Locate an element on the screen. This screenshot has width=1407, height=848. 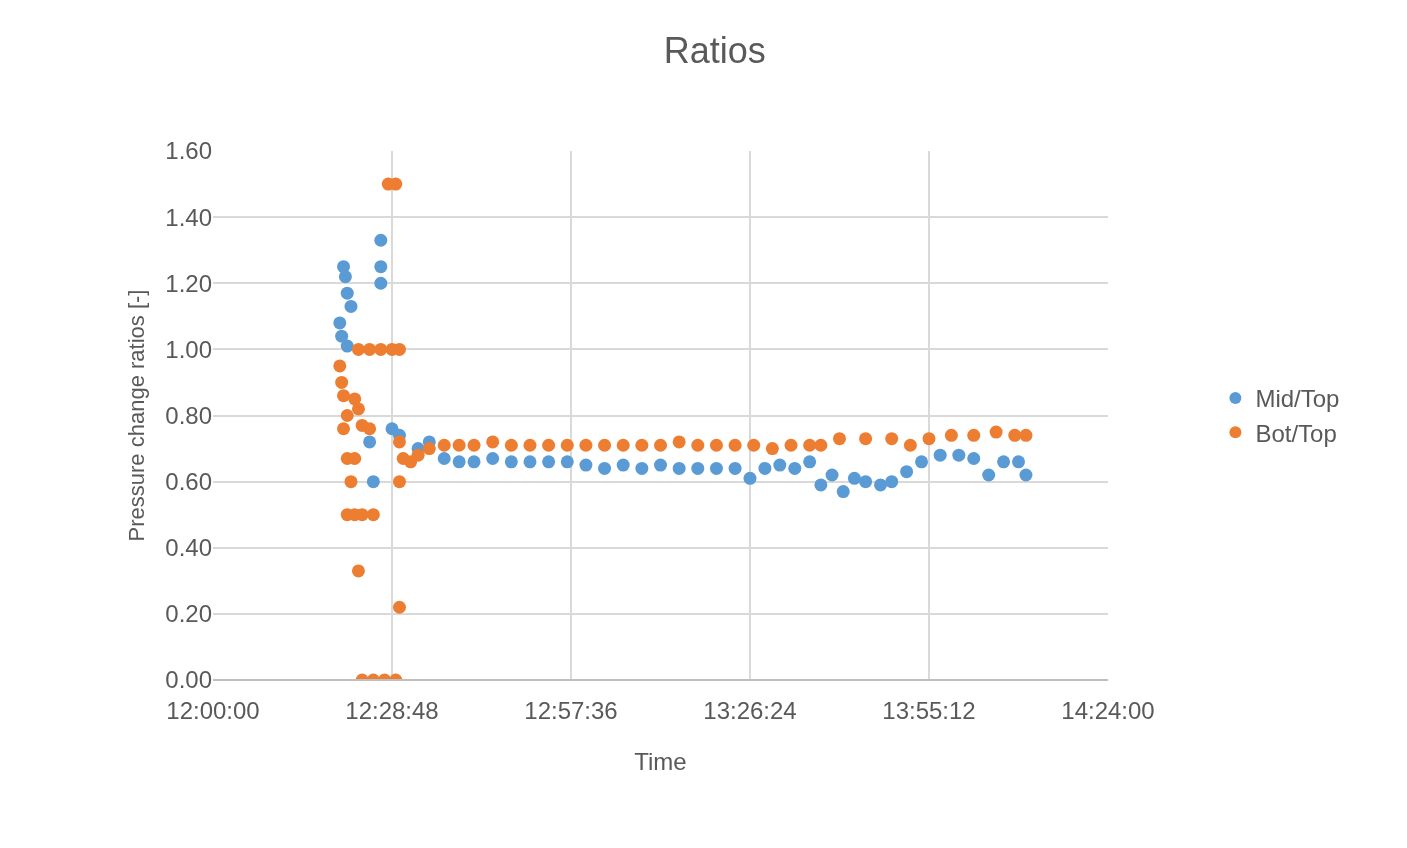
y-axis-title: Pressure change ratios [-] is located at coordinates (137, 415).